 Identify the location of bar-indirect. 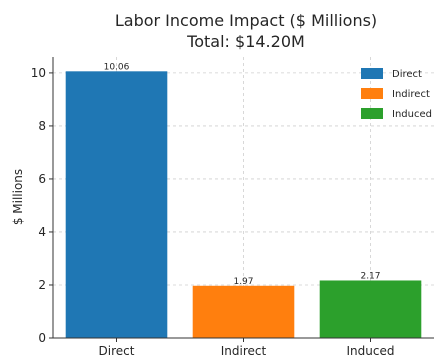
(243, 311).